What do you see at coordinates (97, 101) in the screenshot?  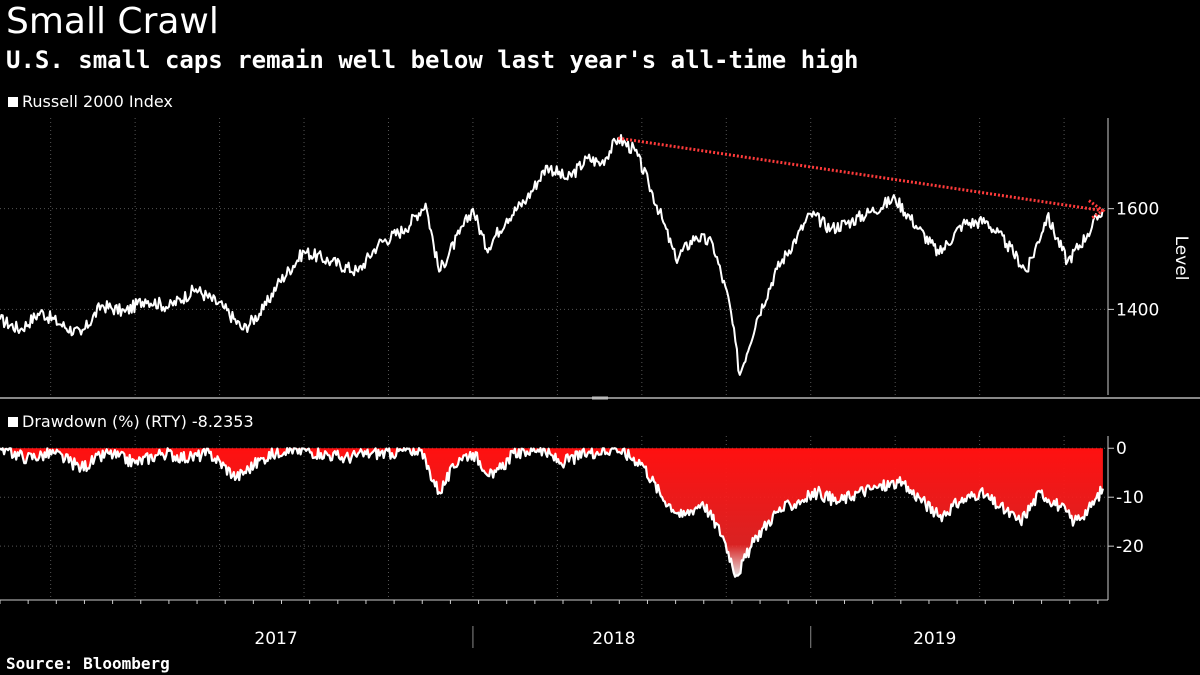 I see `legend-russell-label: Russell 2000 Index` at bounding box center [97, 101].